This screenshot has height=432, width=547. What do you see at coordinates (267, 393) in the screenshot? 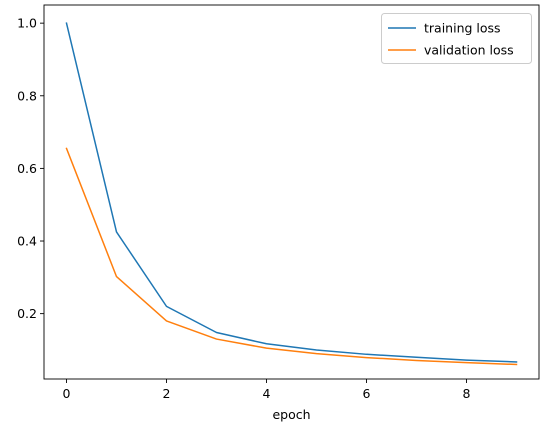
I see `x-tick-label: 4` at bounding box center [267, 393].